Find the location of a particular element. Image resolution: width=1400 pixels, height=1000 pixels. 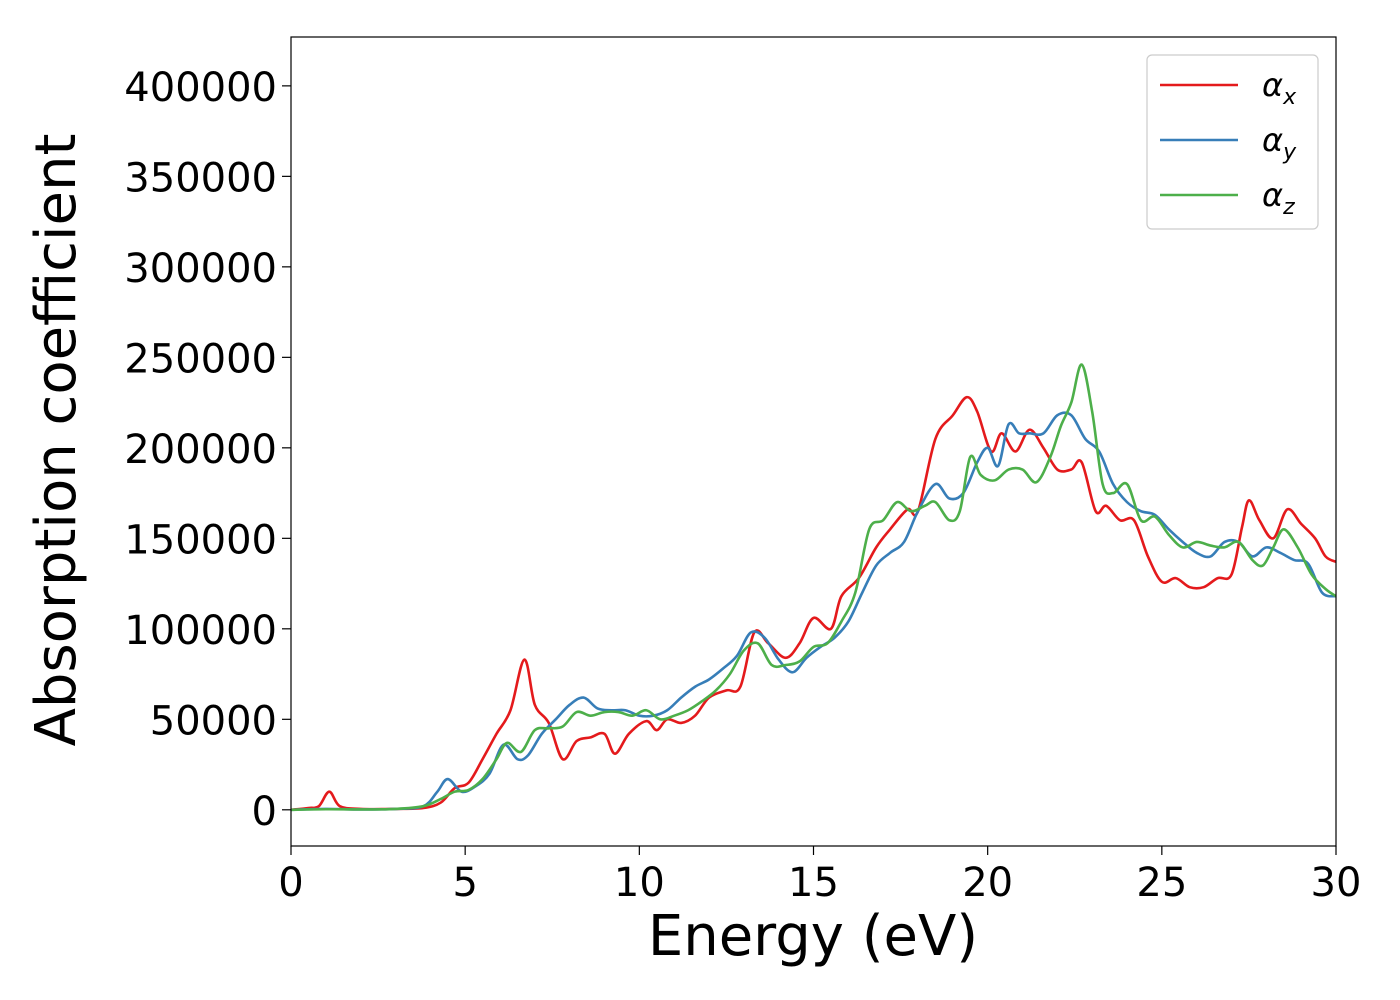

y-axis-title: Absorption coefficient is located at coordinates (56, 440).